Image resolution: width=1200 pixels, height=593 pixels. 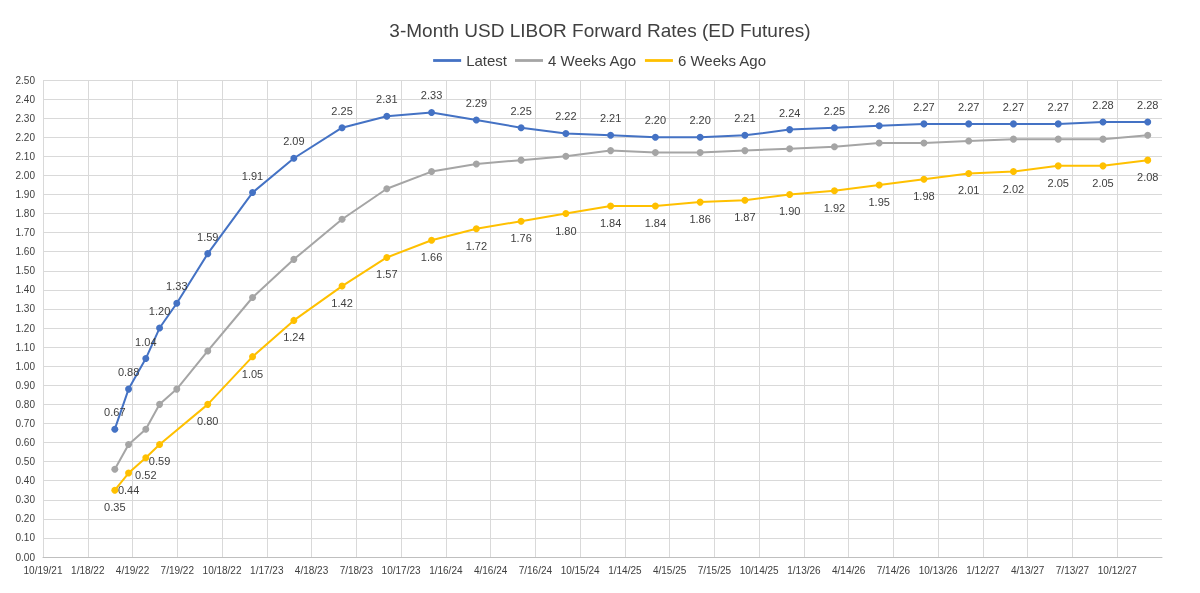 I want to click on x-tick-label: 7/16/24, so click(x=535, y=570).